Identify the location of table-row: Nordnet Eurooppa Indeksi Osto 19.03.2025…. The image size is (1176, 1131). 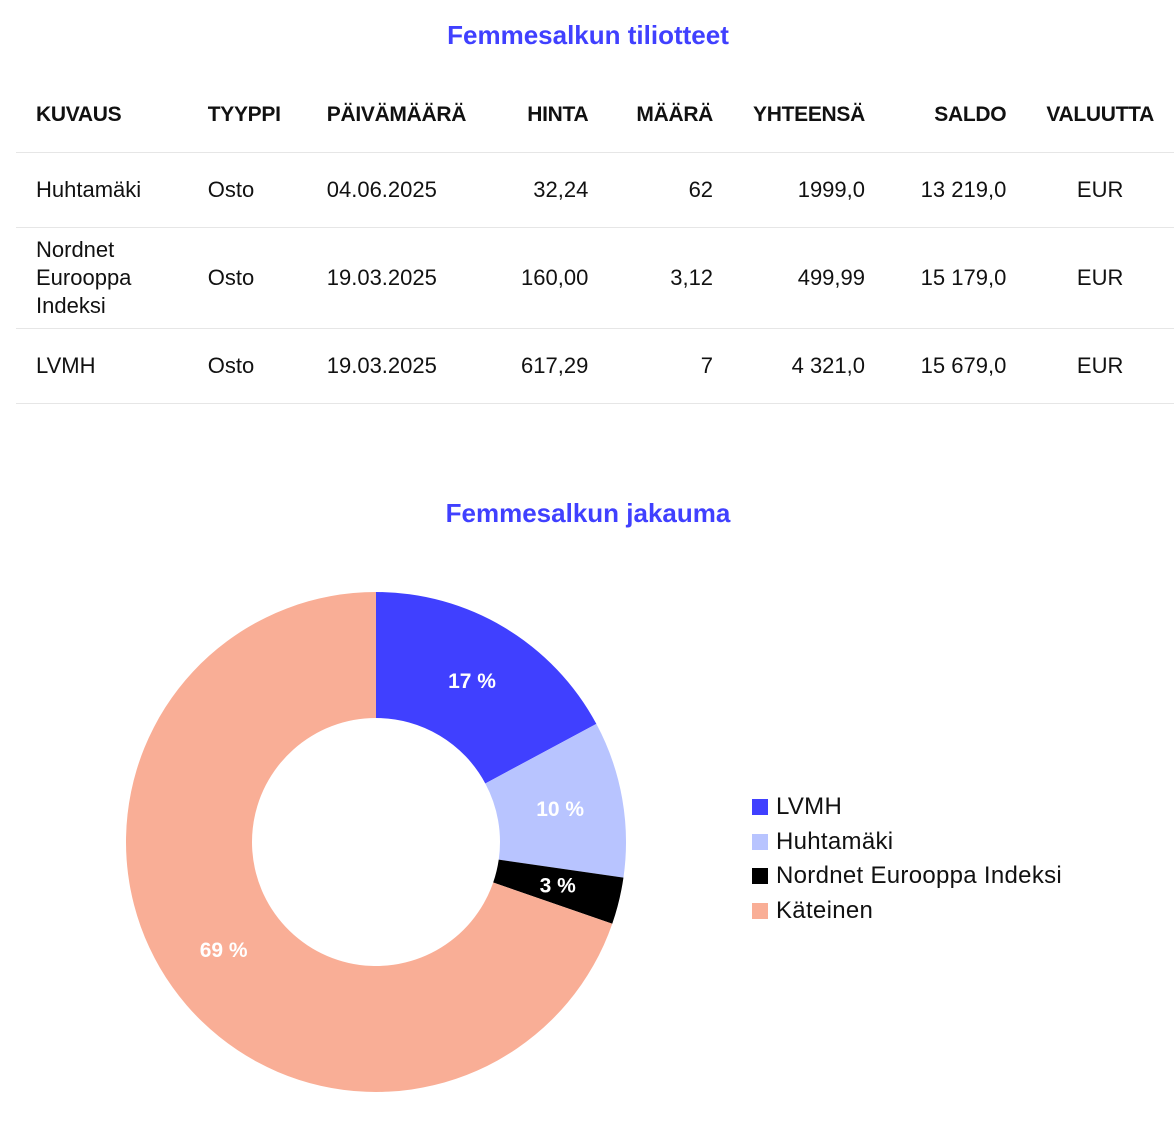
(595, 278).